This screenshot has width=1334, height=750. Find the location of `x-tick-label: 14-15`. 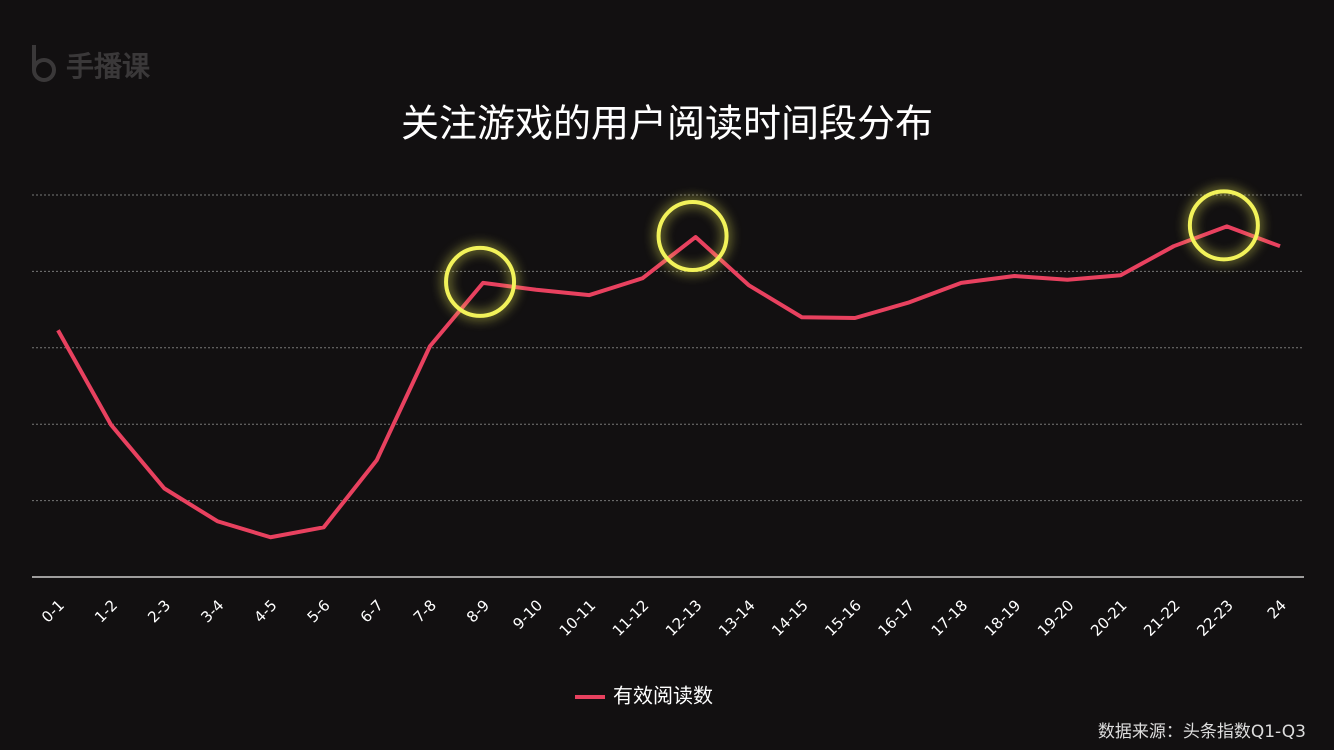

x-tick-label: 14-15 is located at coordinates (790, 618).